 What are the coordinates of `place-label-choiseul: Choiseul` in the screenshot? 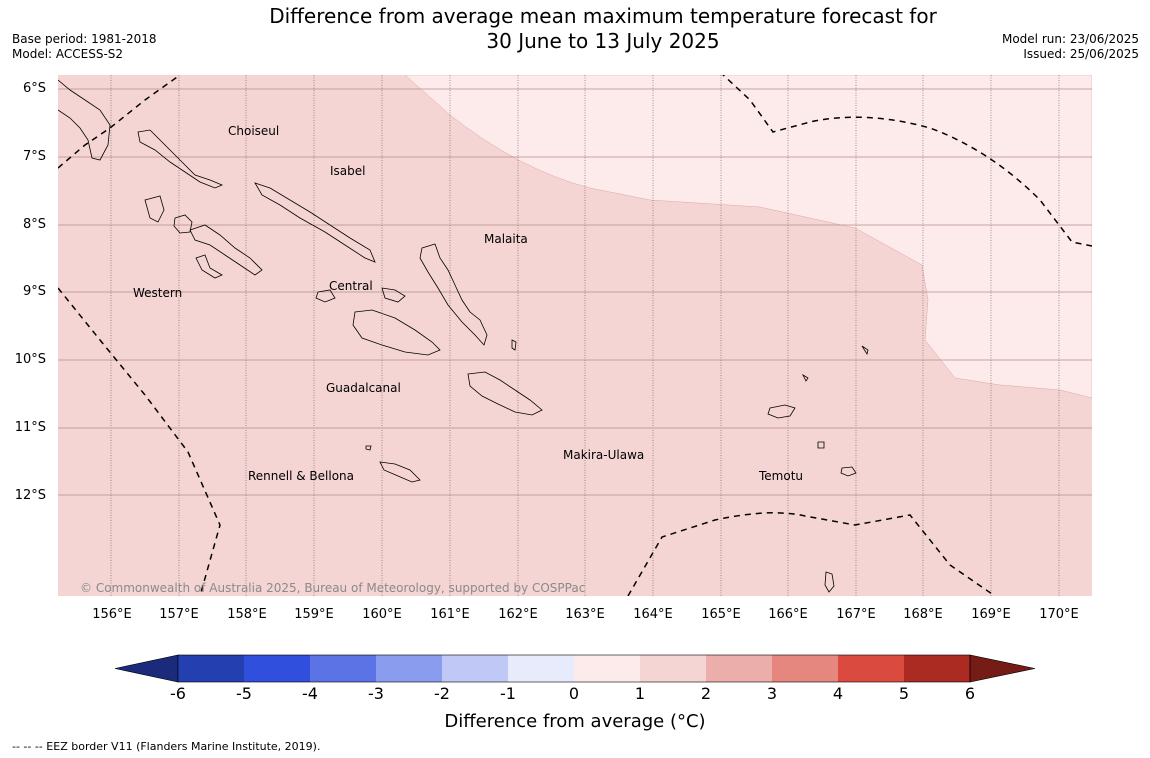 It's located at (254, 131).